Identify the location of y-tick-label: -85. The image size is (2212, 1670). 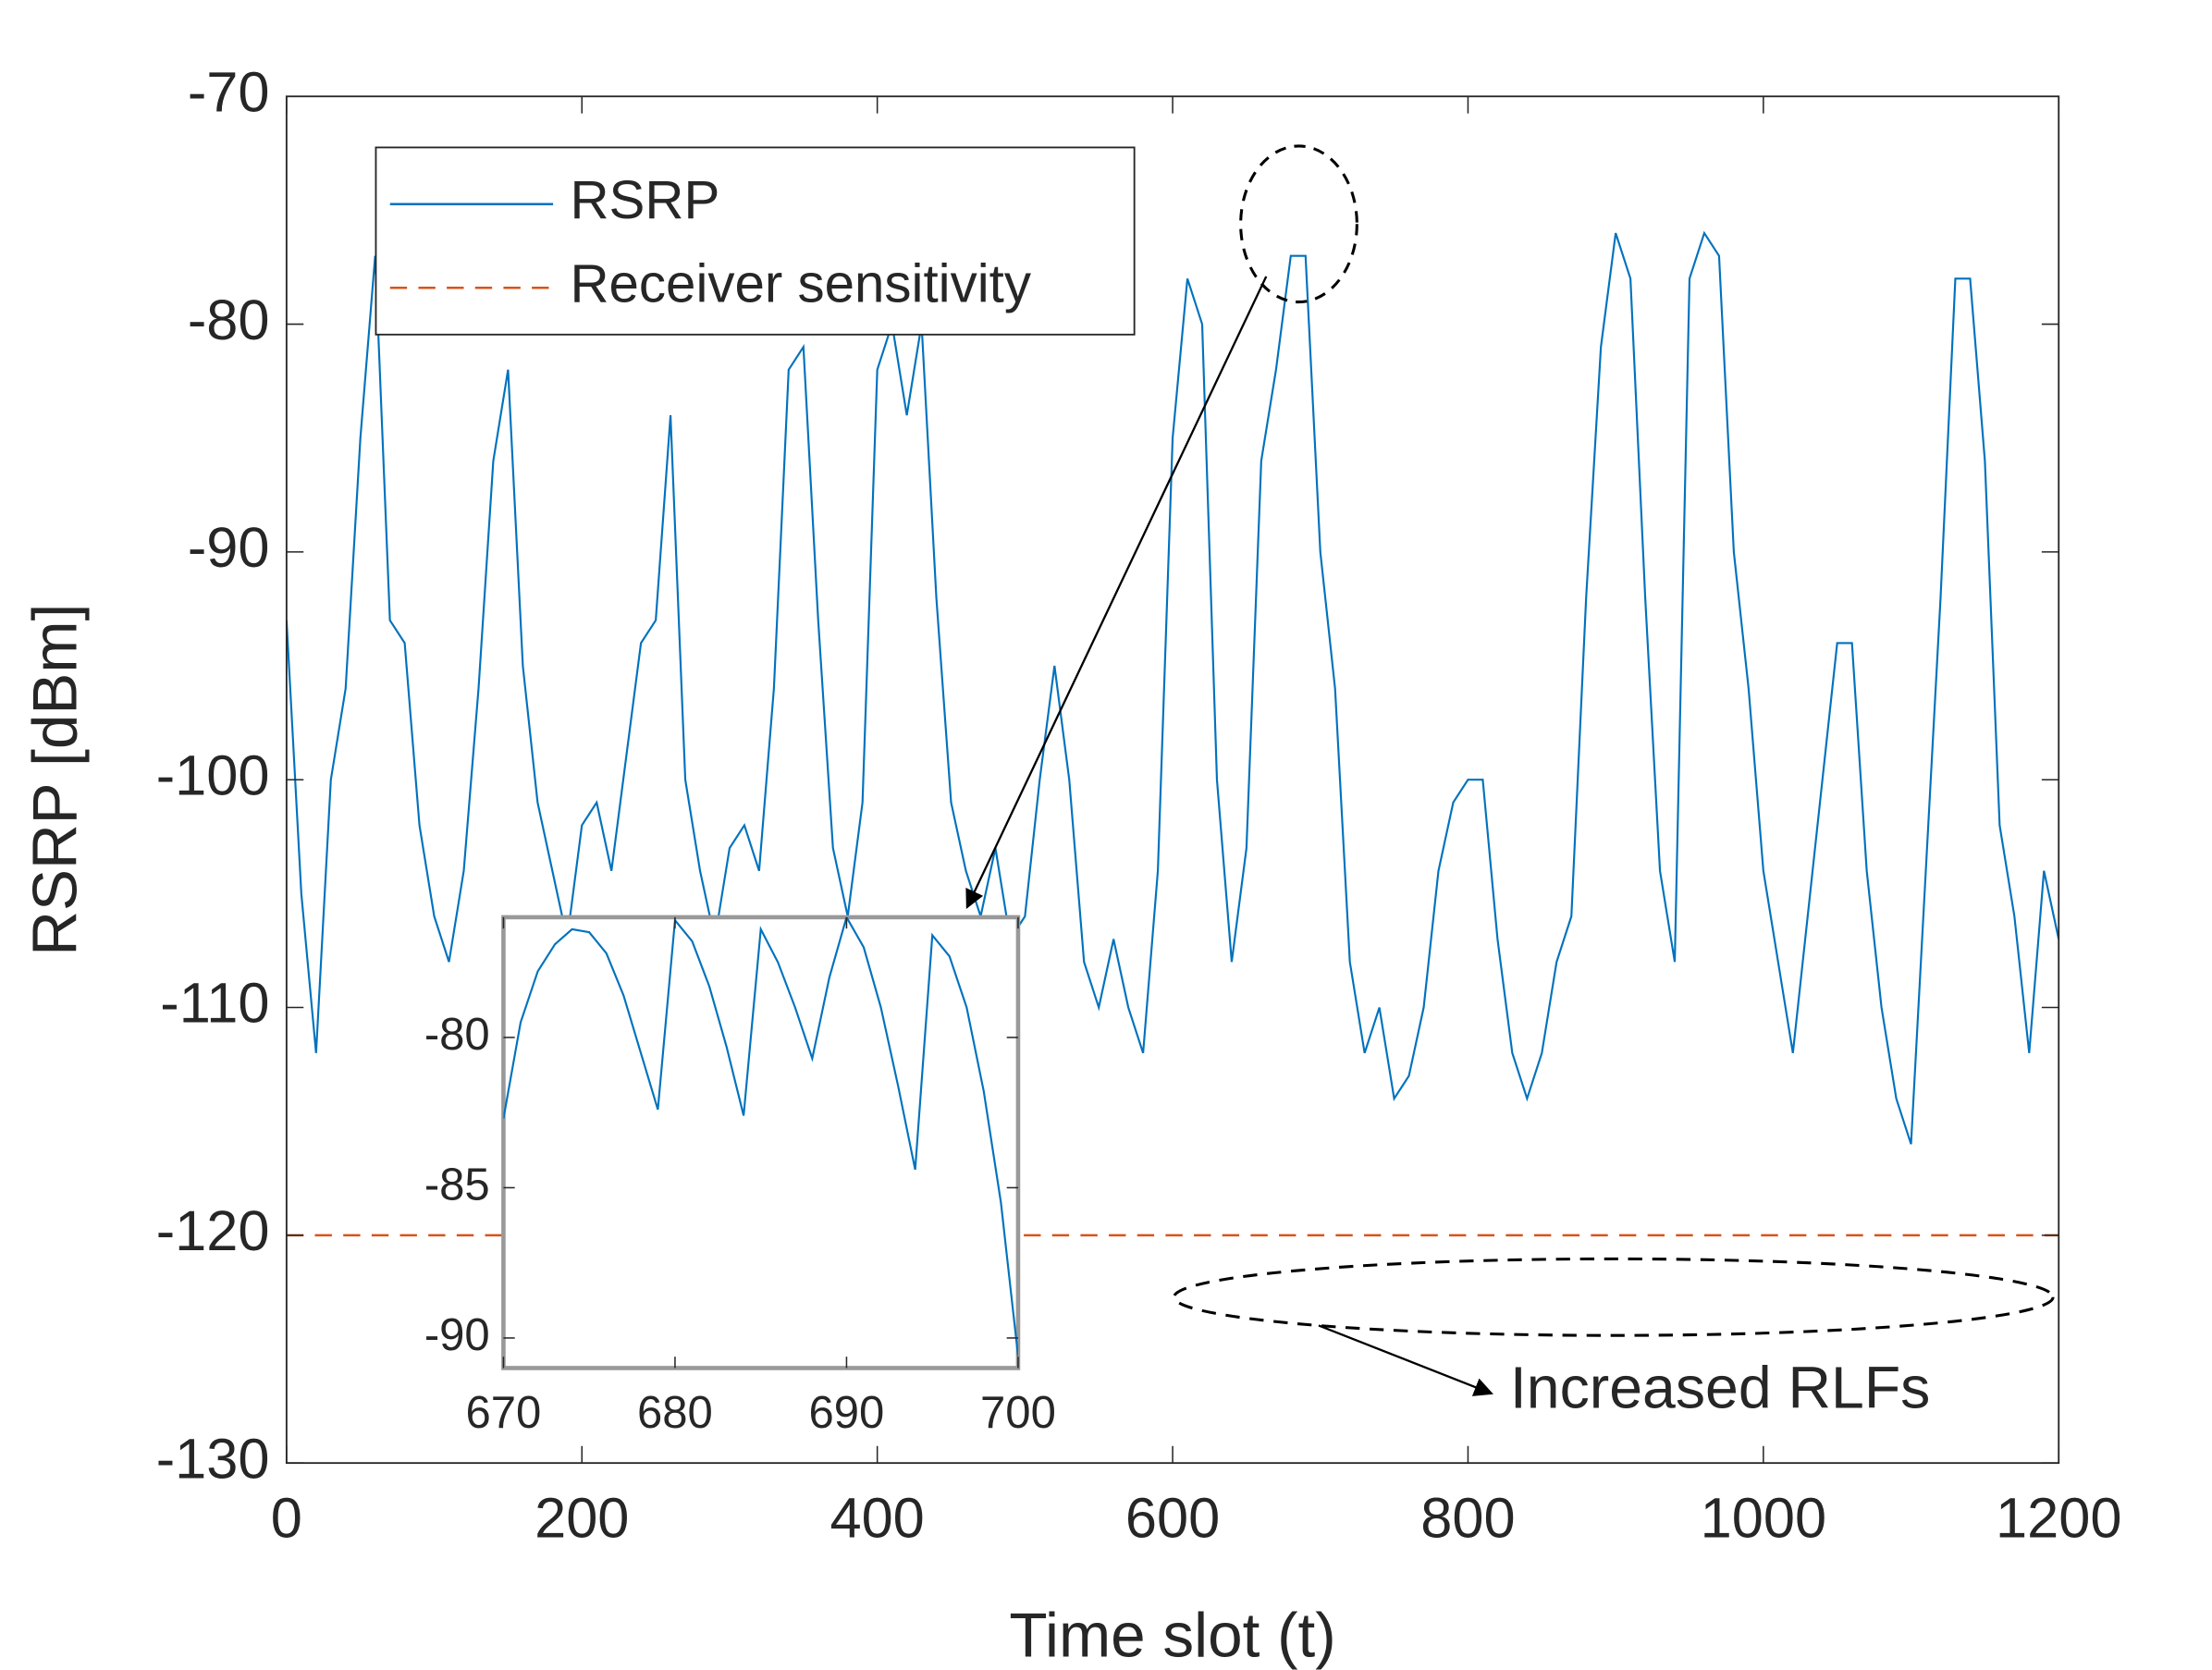
(457, 1185).